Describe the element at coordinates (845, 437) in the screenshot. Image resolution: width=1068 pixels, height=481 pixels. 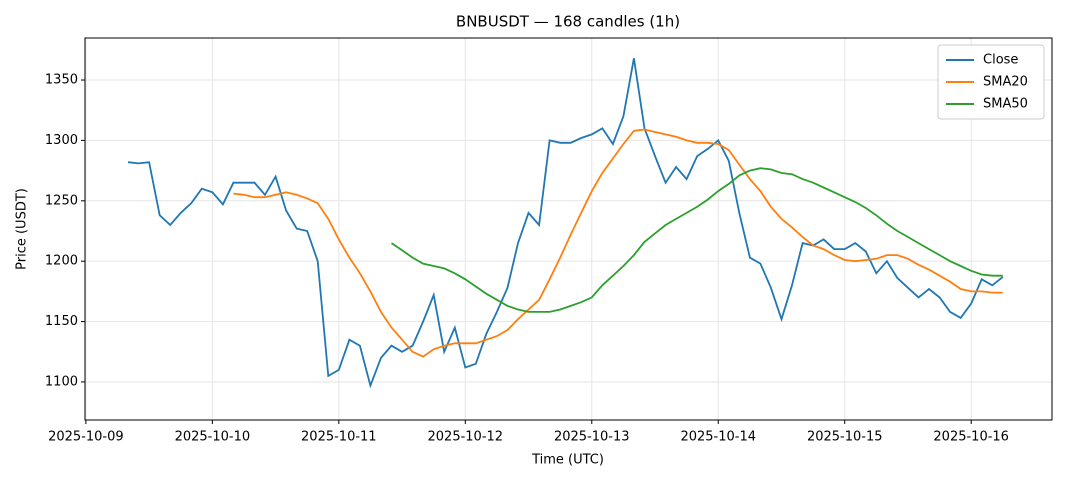
I see `x-tick-label: 2025-10-15` at that location.